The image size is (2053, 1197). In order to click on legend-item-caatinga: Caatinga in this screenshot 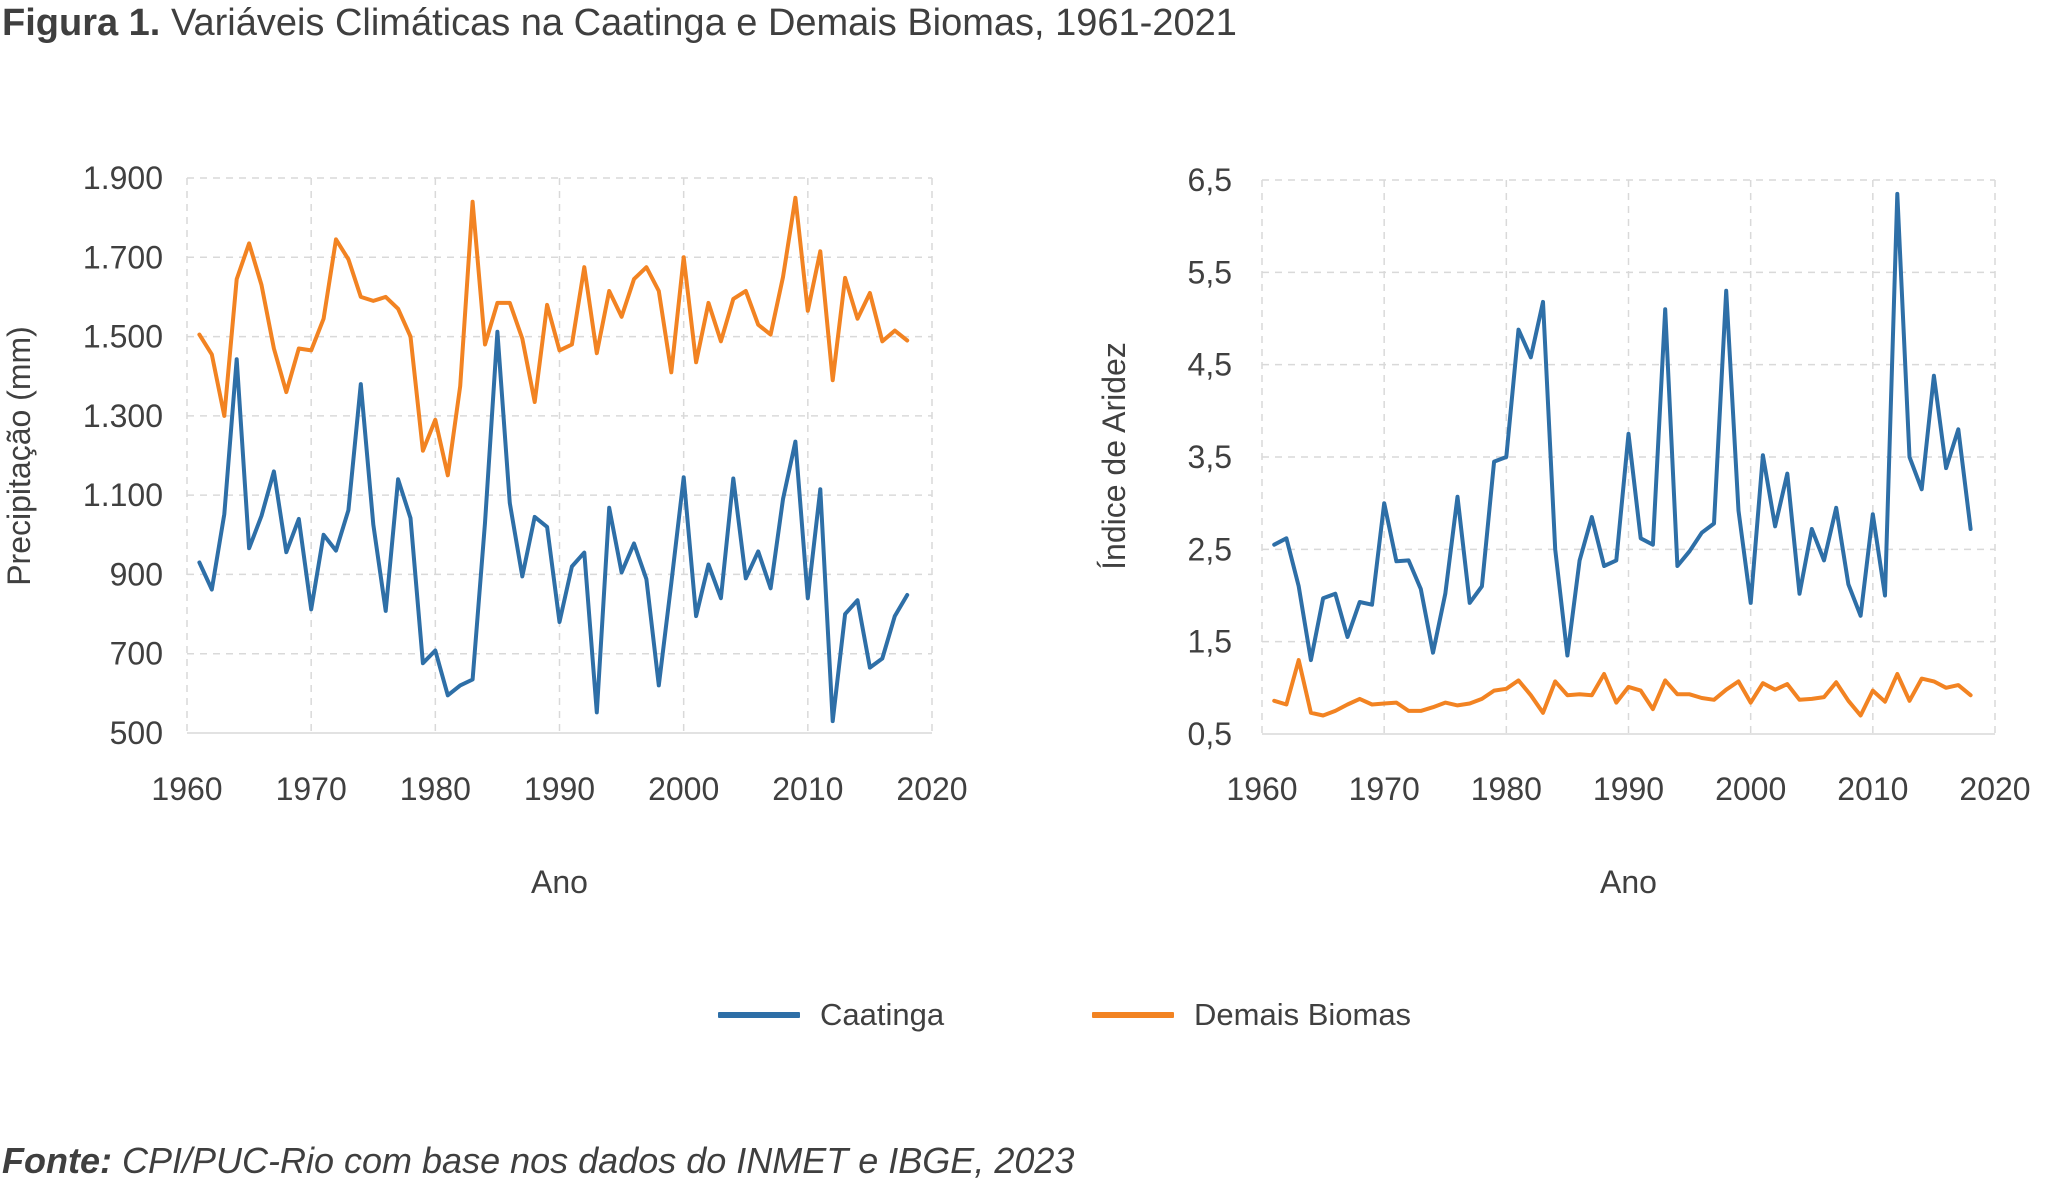, I will do `click(831, 1015)`.